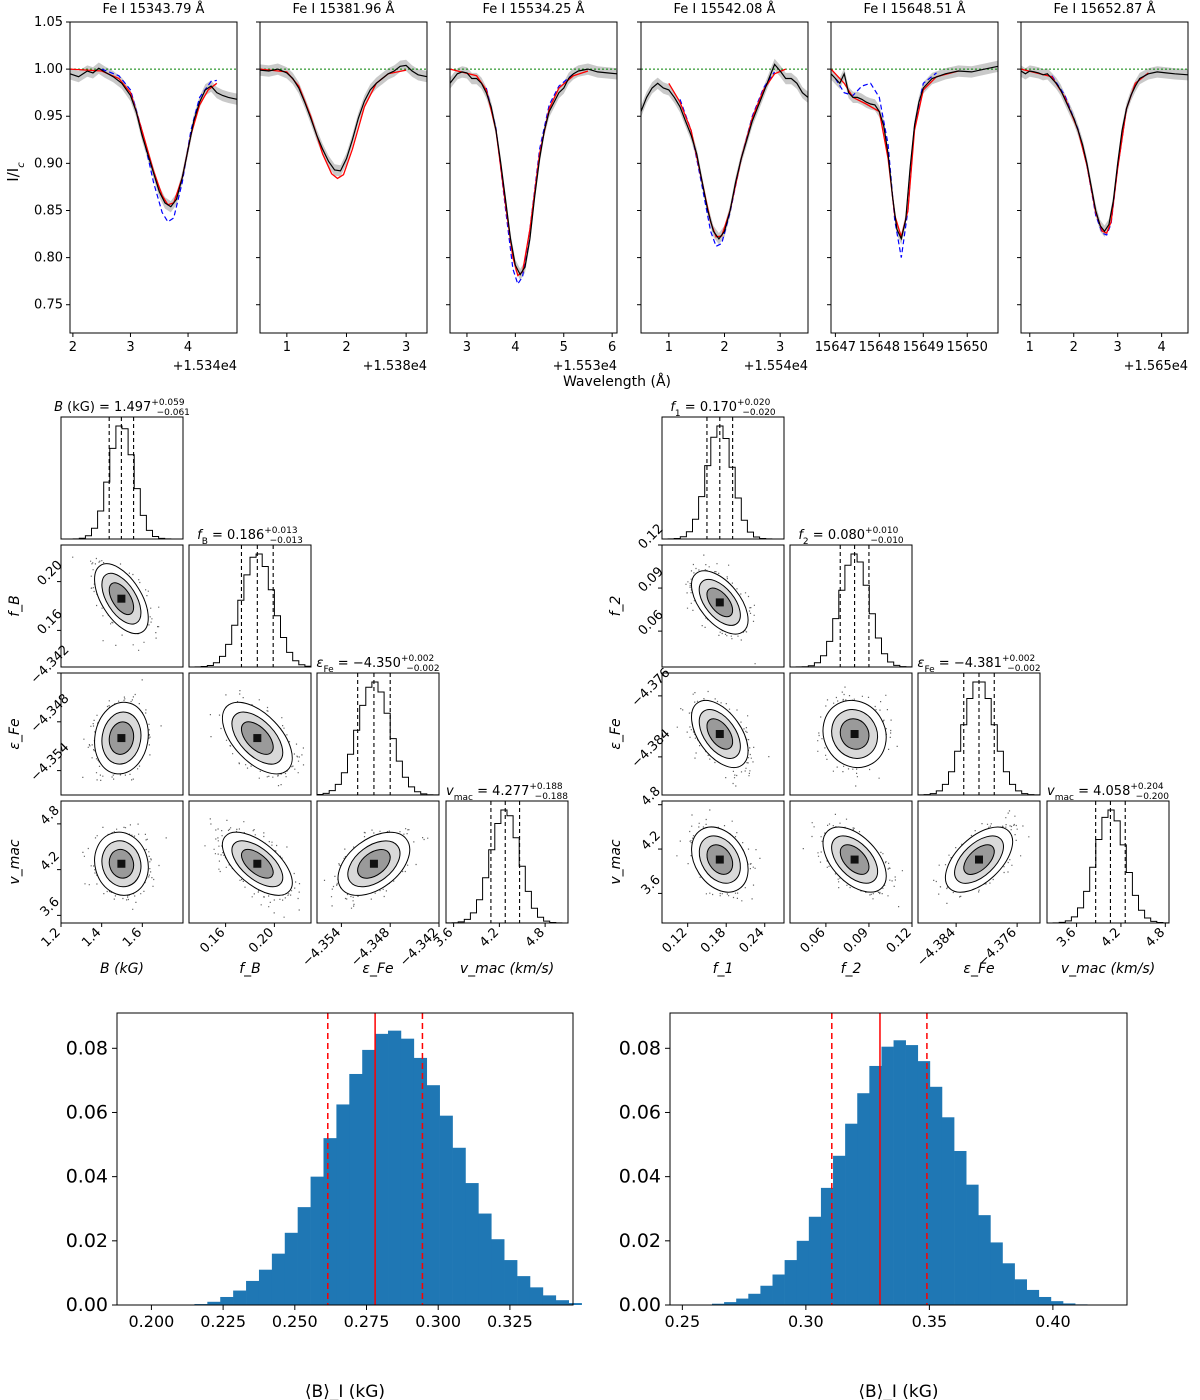 This screenshot has width=1200, height=1400. Describe the element at coordinates (612, 347) in the screenshot. I see `x-tick-label: 6` at that location.